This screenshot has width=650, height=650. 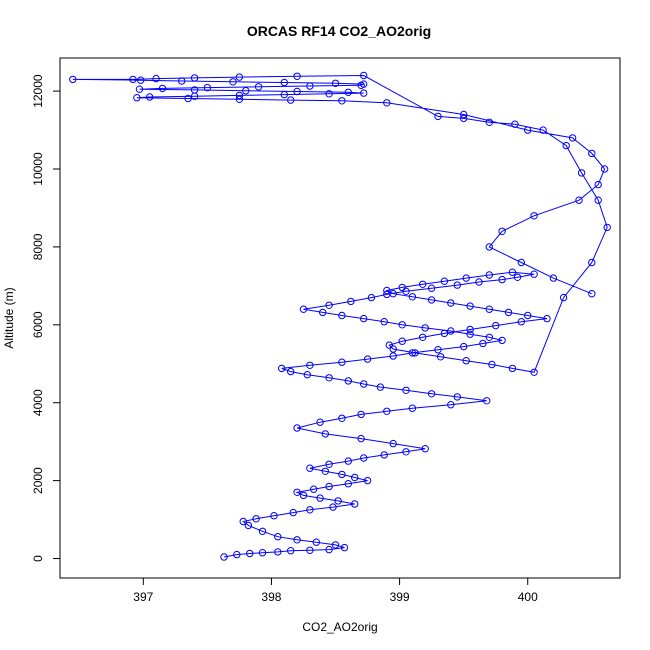 I want to click on x-tick-label: 397, so click(x=143, y=597).